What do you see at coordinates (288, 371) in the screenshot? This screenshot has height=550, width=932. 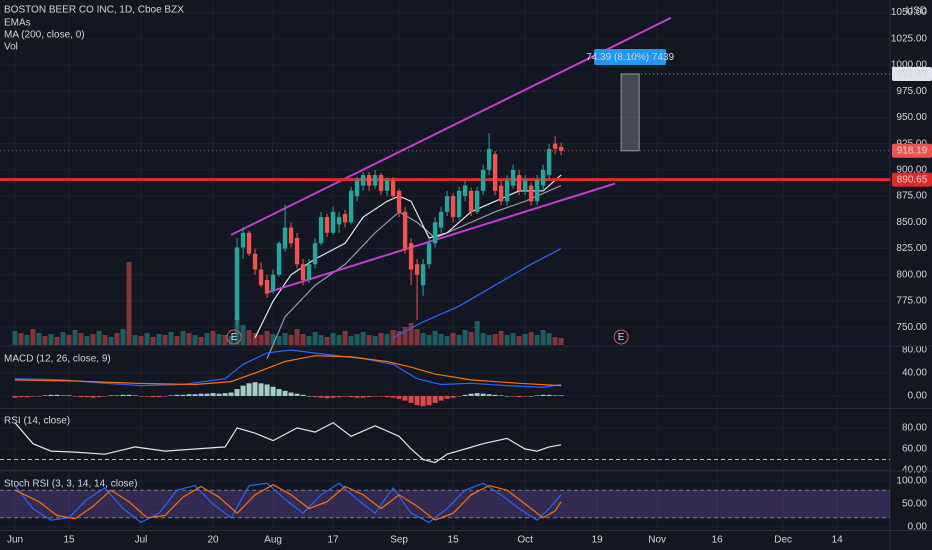 I see `signal-line` at bounding box center [288, 371].